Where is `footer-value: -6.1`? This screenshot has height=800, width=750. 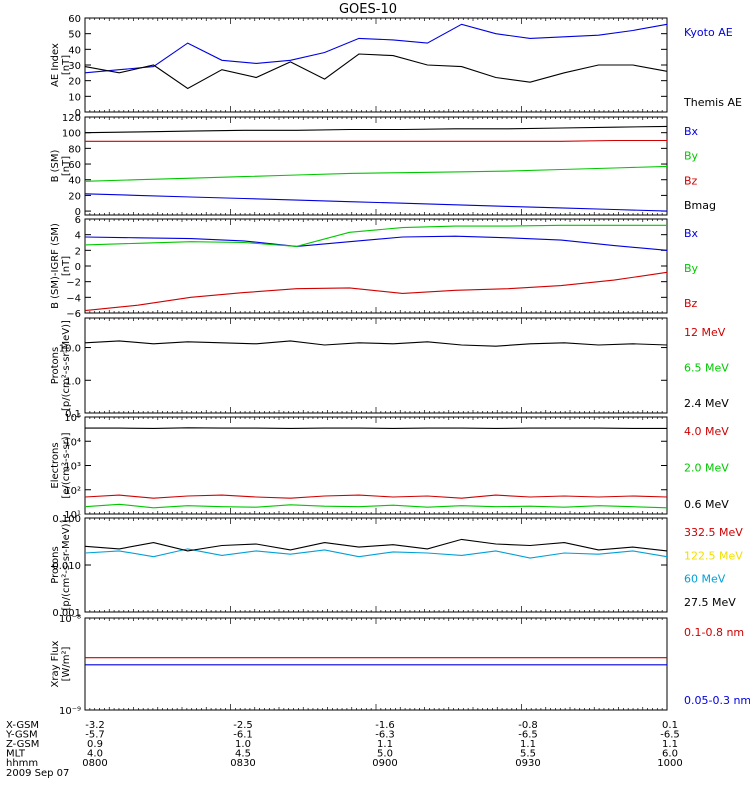
footer-value: -6.1 is located at coordinates (243, 735).